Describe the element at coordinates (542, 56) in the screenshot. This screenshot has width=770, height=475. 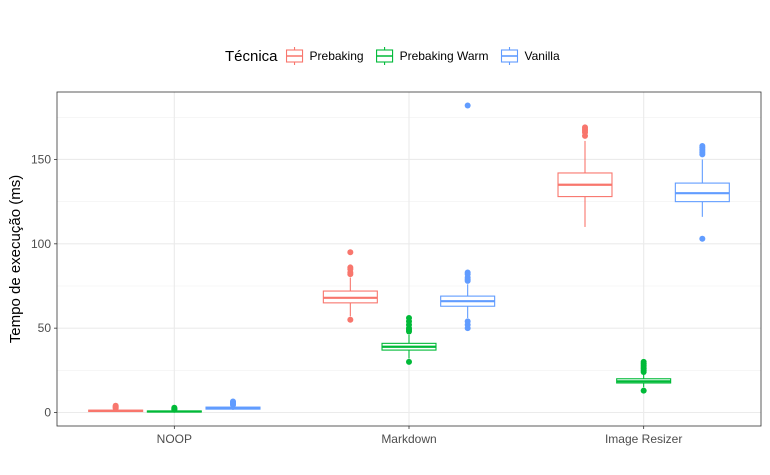
I see `legend-label: Vanilla` at that location.